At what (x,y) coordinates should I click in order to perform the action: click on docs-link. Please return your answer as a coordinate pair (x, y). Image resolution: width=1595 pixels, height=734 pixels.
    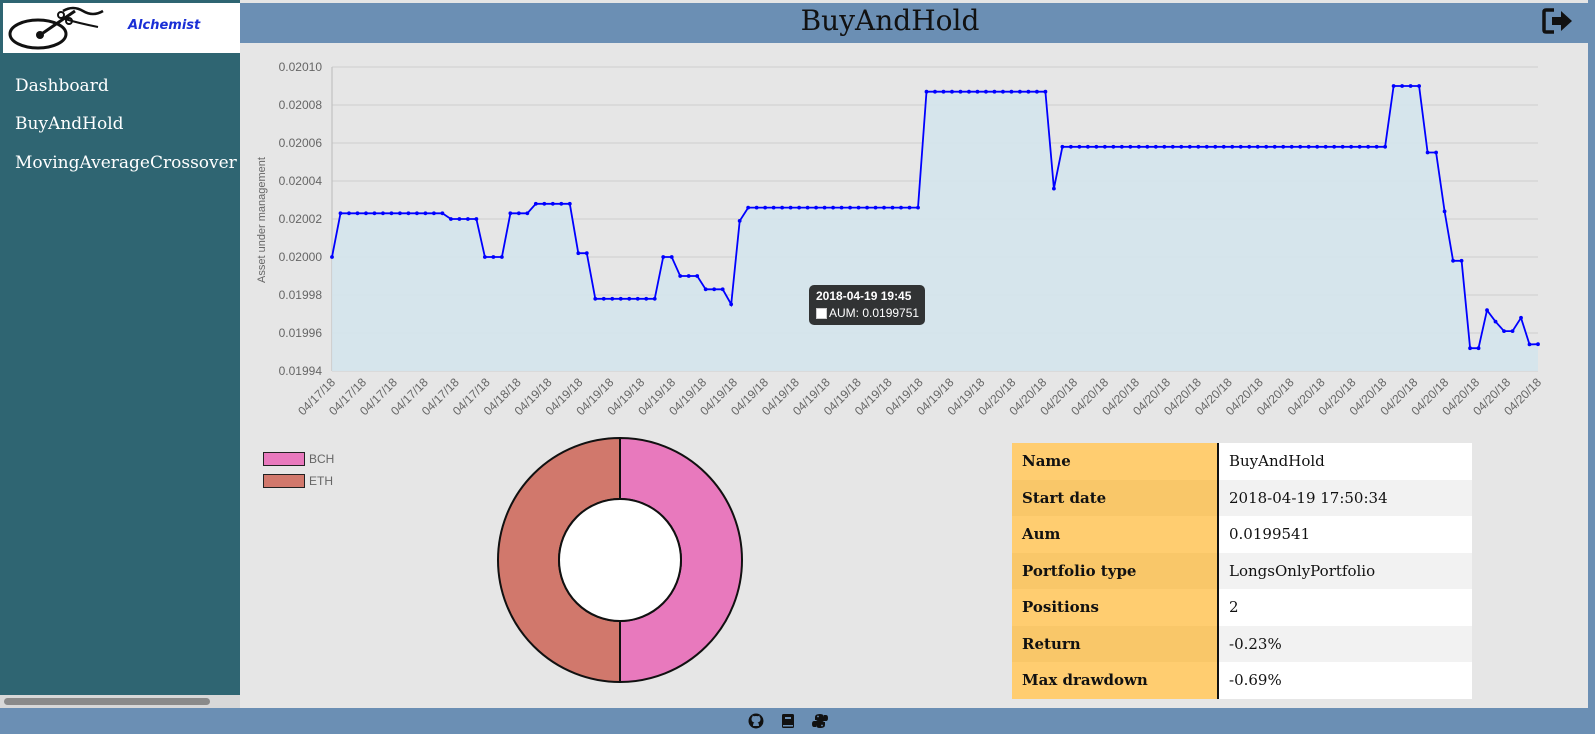
    Looking at the image, I should click on (788, 721).